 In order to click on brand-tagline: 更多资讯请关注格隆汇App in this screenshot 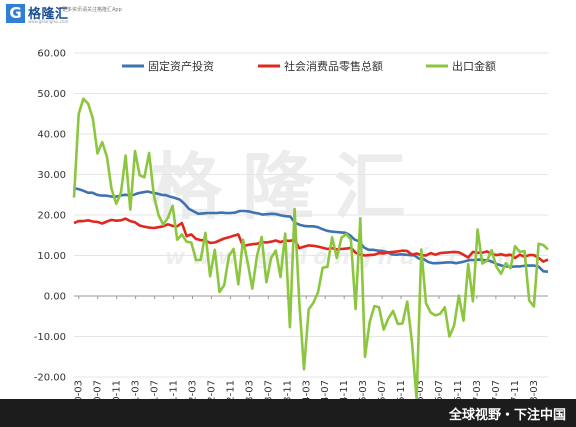, I will do `click(92, 10)`.